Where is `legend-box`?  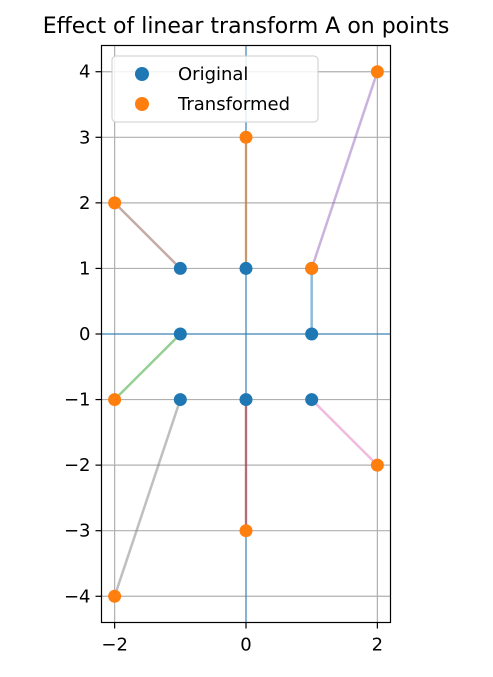
legend-box is located at coordinates (215, 89).